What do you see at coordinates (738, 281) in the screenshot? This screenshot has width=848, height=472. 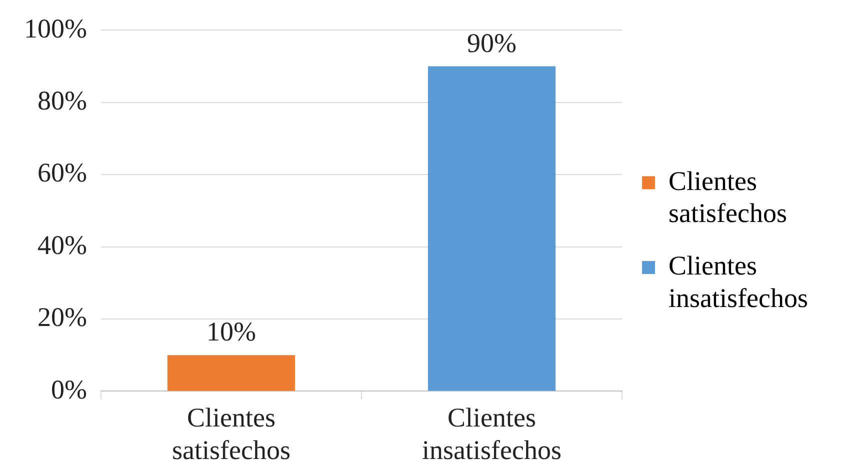 I see `legend-label: Clientes insatisfechos` at bounding box center [738, 281].